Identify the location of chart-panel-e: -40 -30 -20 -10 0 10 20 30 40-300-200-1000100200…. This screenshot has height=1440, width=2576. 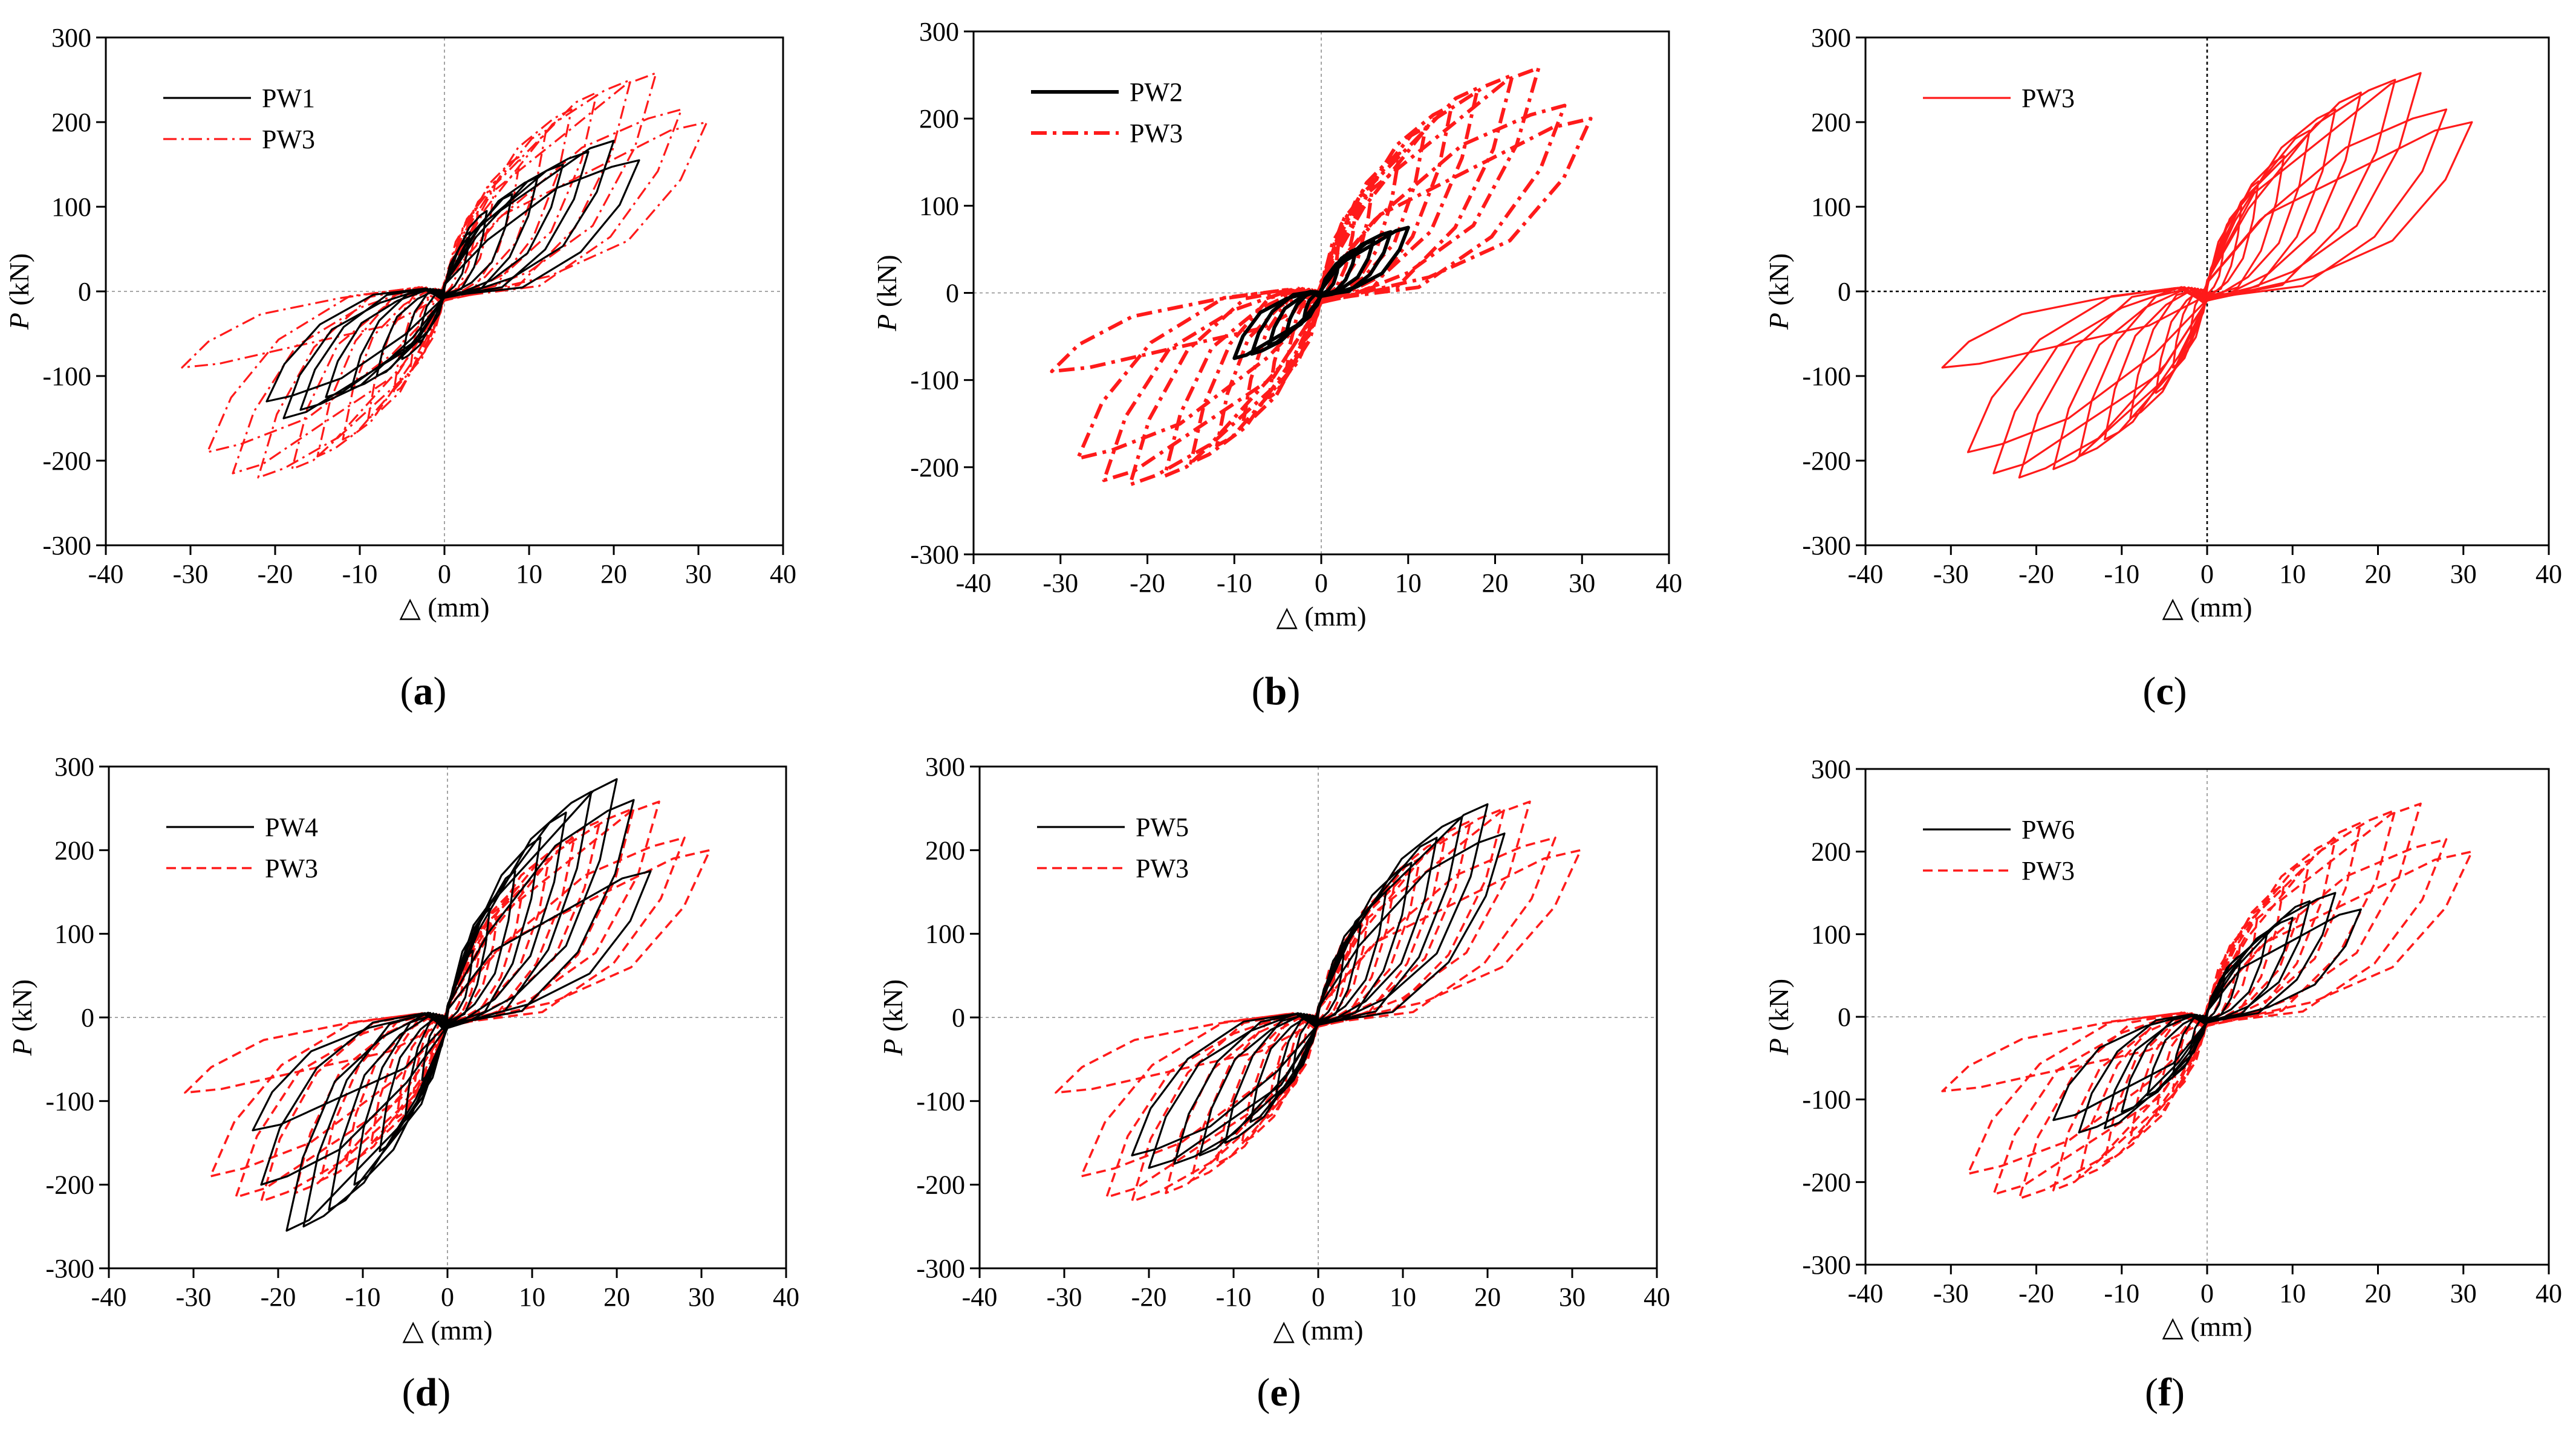
(1273, 1083).